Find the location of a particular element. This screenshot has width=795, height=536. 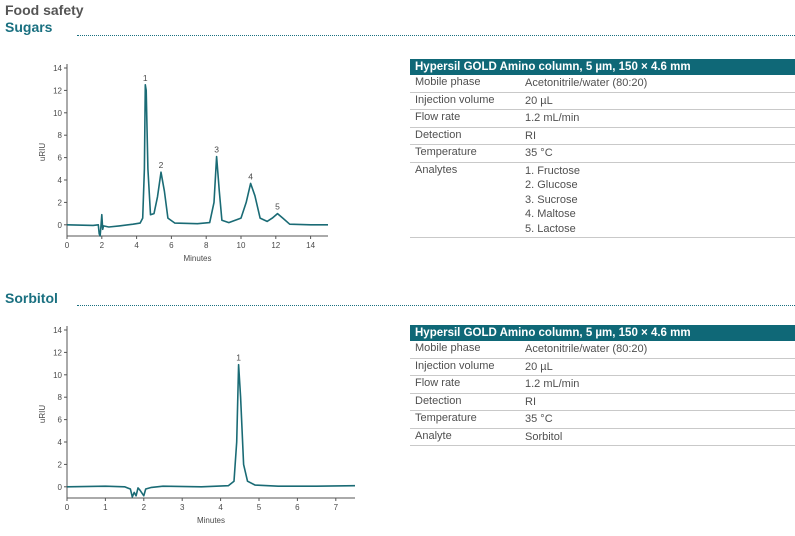

x-tick-label: 5 is located at coordinates (259, 507).